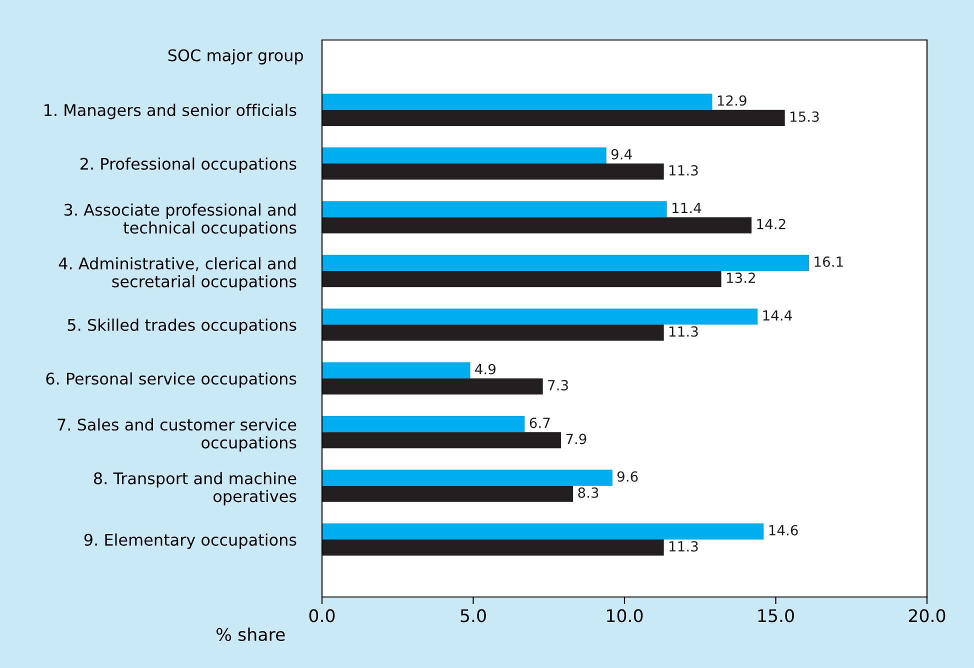 This screenshot has width=974, height=668. What do you see at coordinates (195, 489) in the screenshot?
I see `y-tick-label: 8. Transport and machine operatives` at bounding box center [195, 489].